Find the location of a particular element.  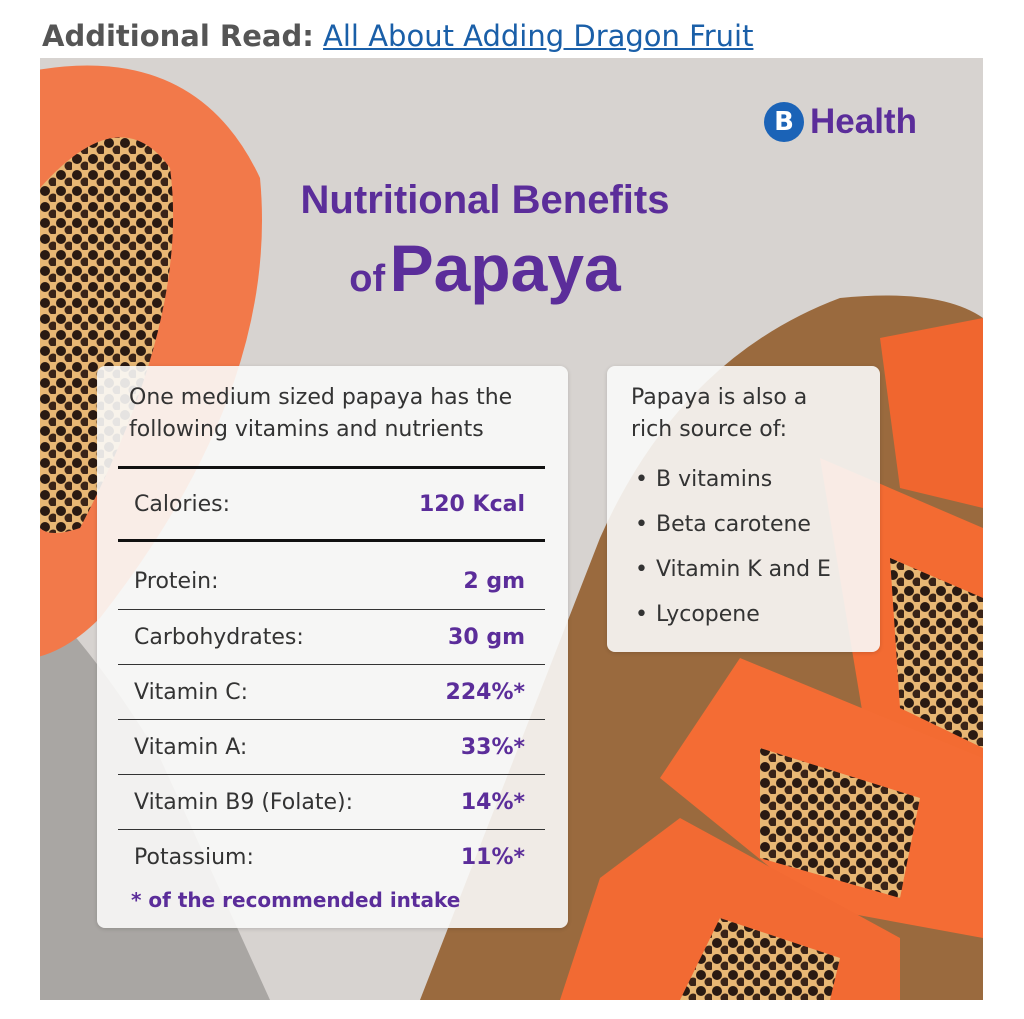

nutrient-amount: 33%* is located at coordinates (492, 747).